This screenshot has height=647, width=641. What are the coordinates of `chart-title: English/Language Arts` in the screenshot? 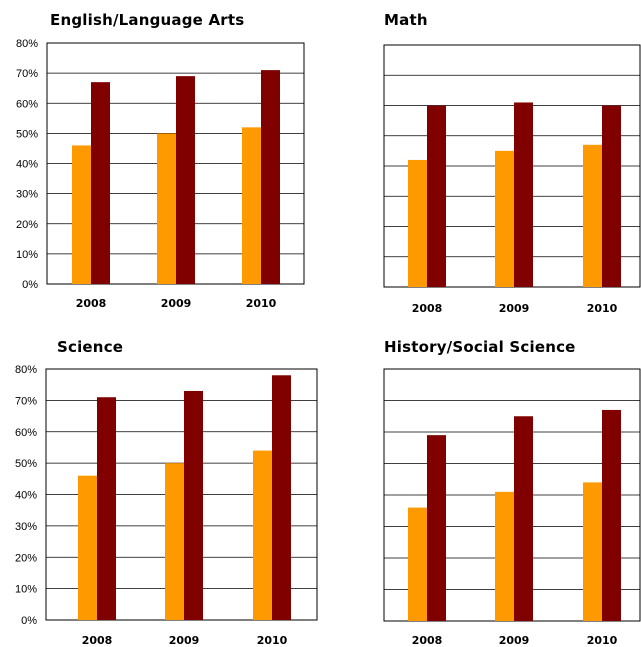 It's located at (147, 20).